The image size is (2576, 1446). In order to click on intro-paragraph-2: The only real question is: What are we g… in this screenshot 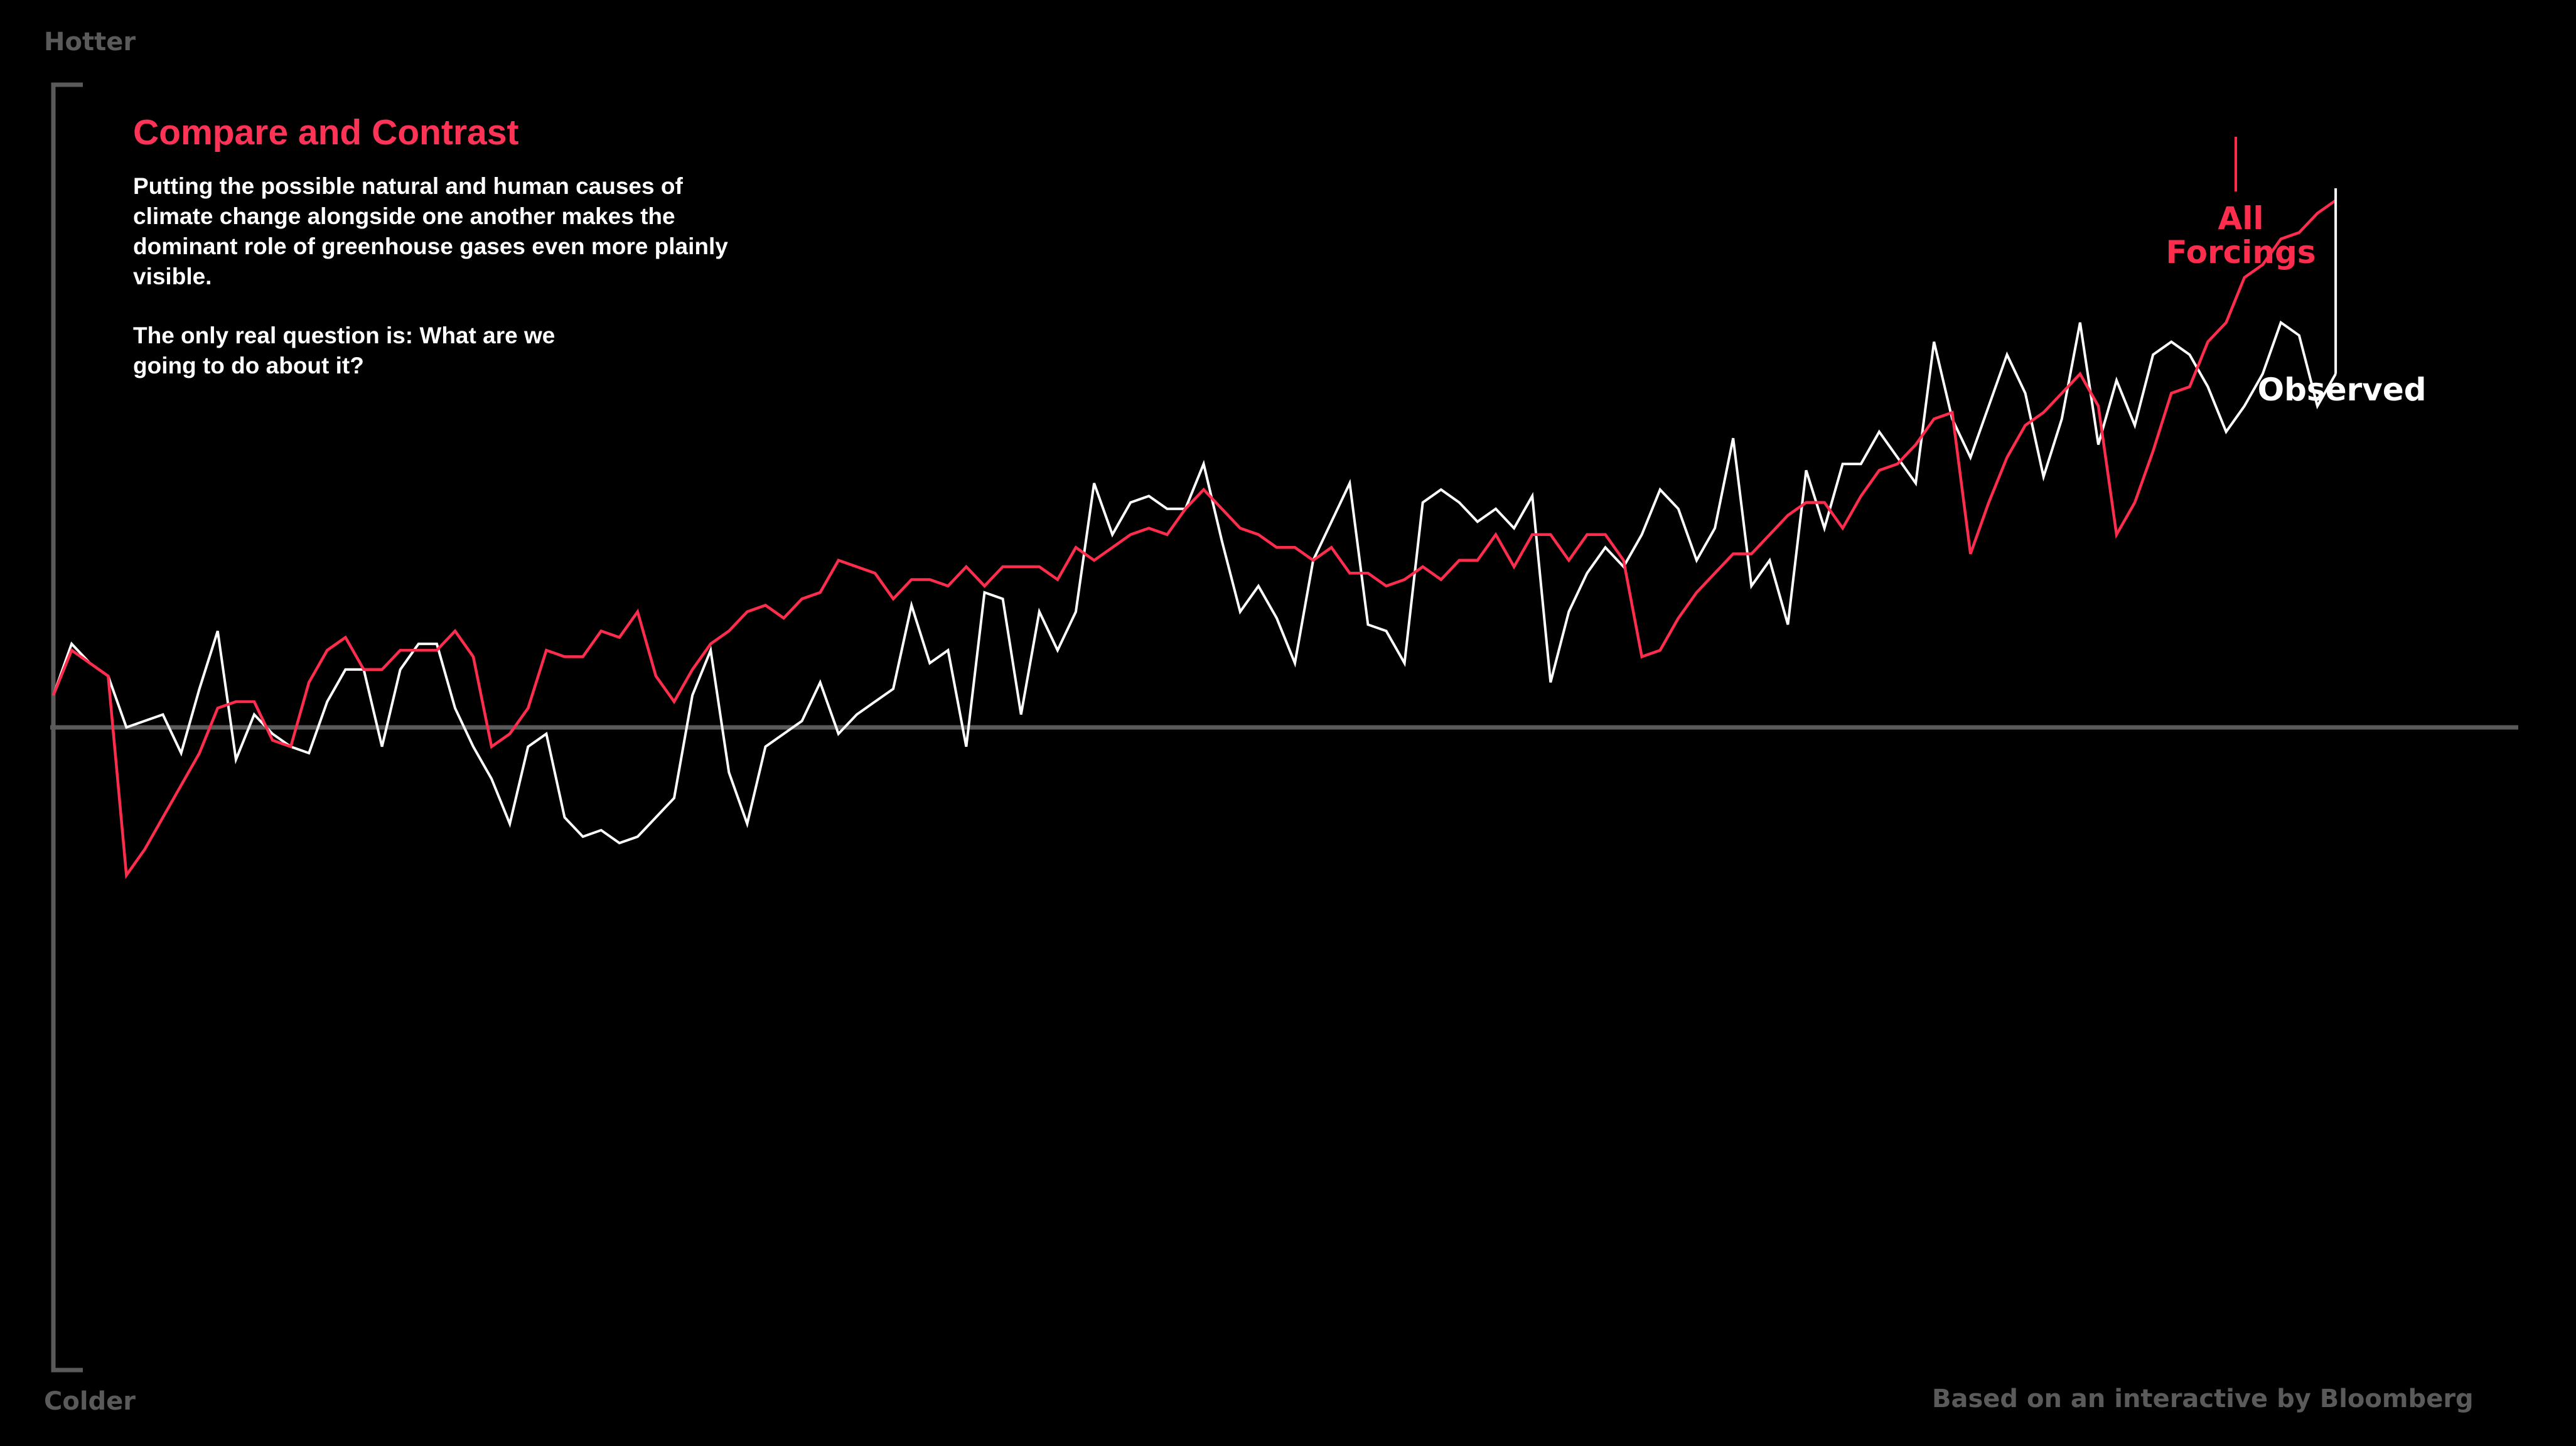, I will do `click(344, 350)`.